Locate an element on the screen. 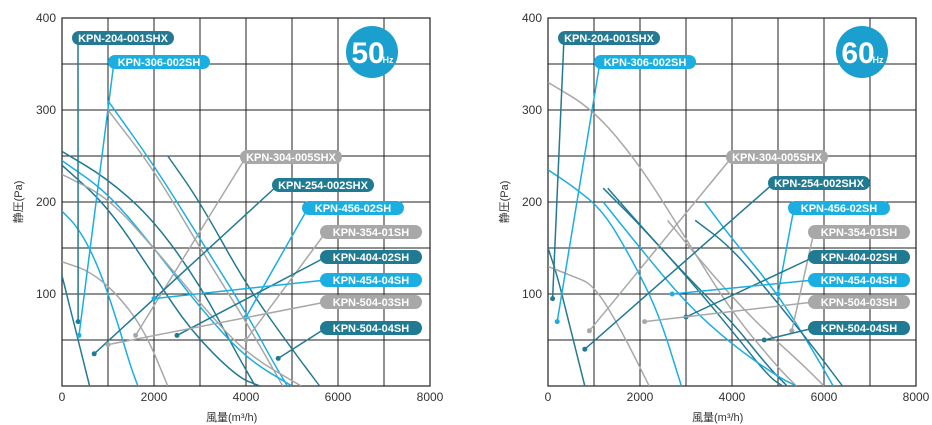 This screenshot has width=932, height=425. series-label: KPN-454-04SH is located at coordinates (859, 281).